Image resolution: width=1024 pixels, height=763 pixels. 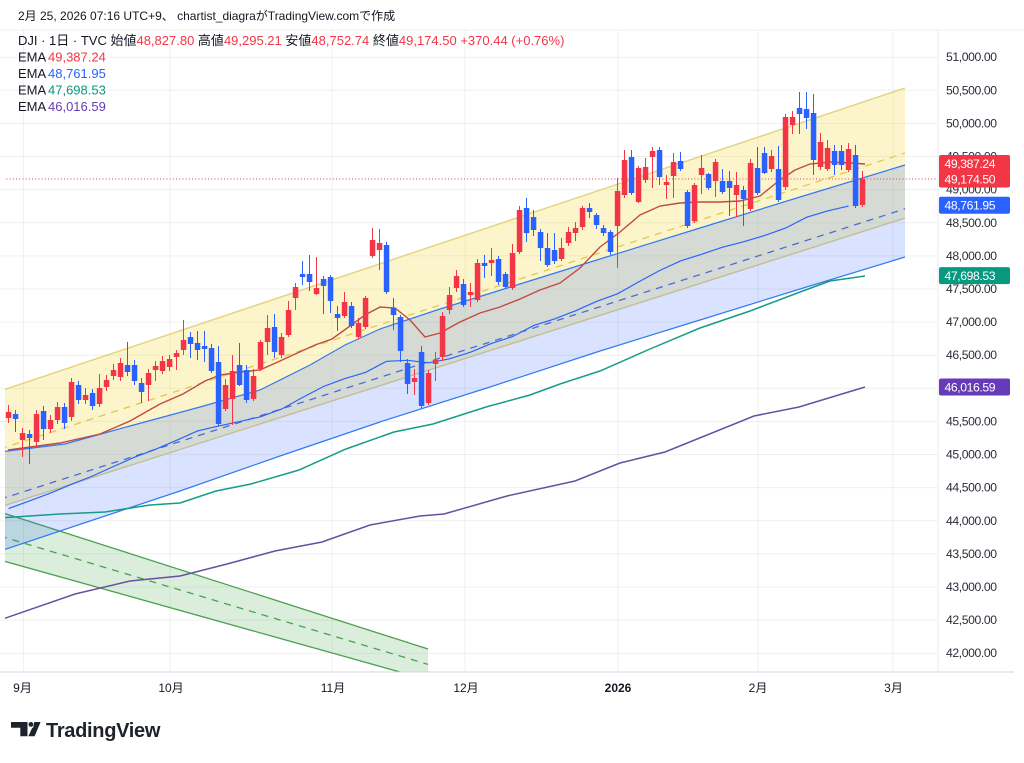 What do you see at coordinates (970, 179) in the screenshot?
I see `svg-text: 49,174.50` at bounding box center [970, 179].